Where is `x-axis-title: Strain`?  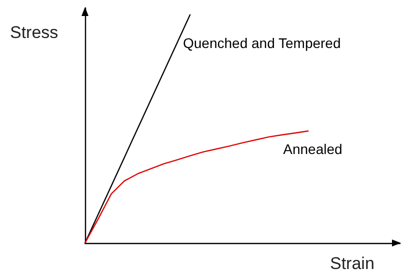
x-axis-title: Strain is located at coordinates (352, 263).